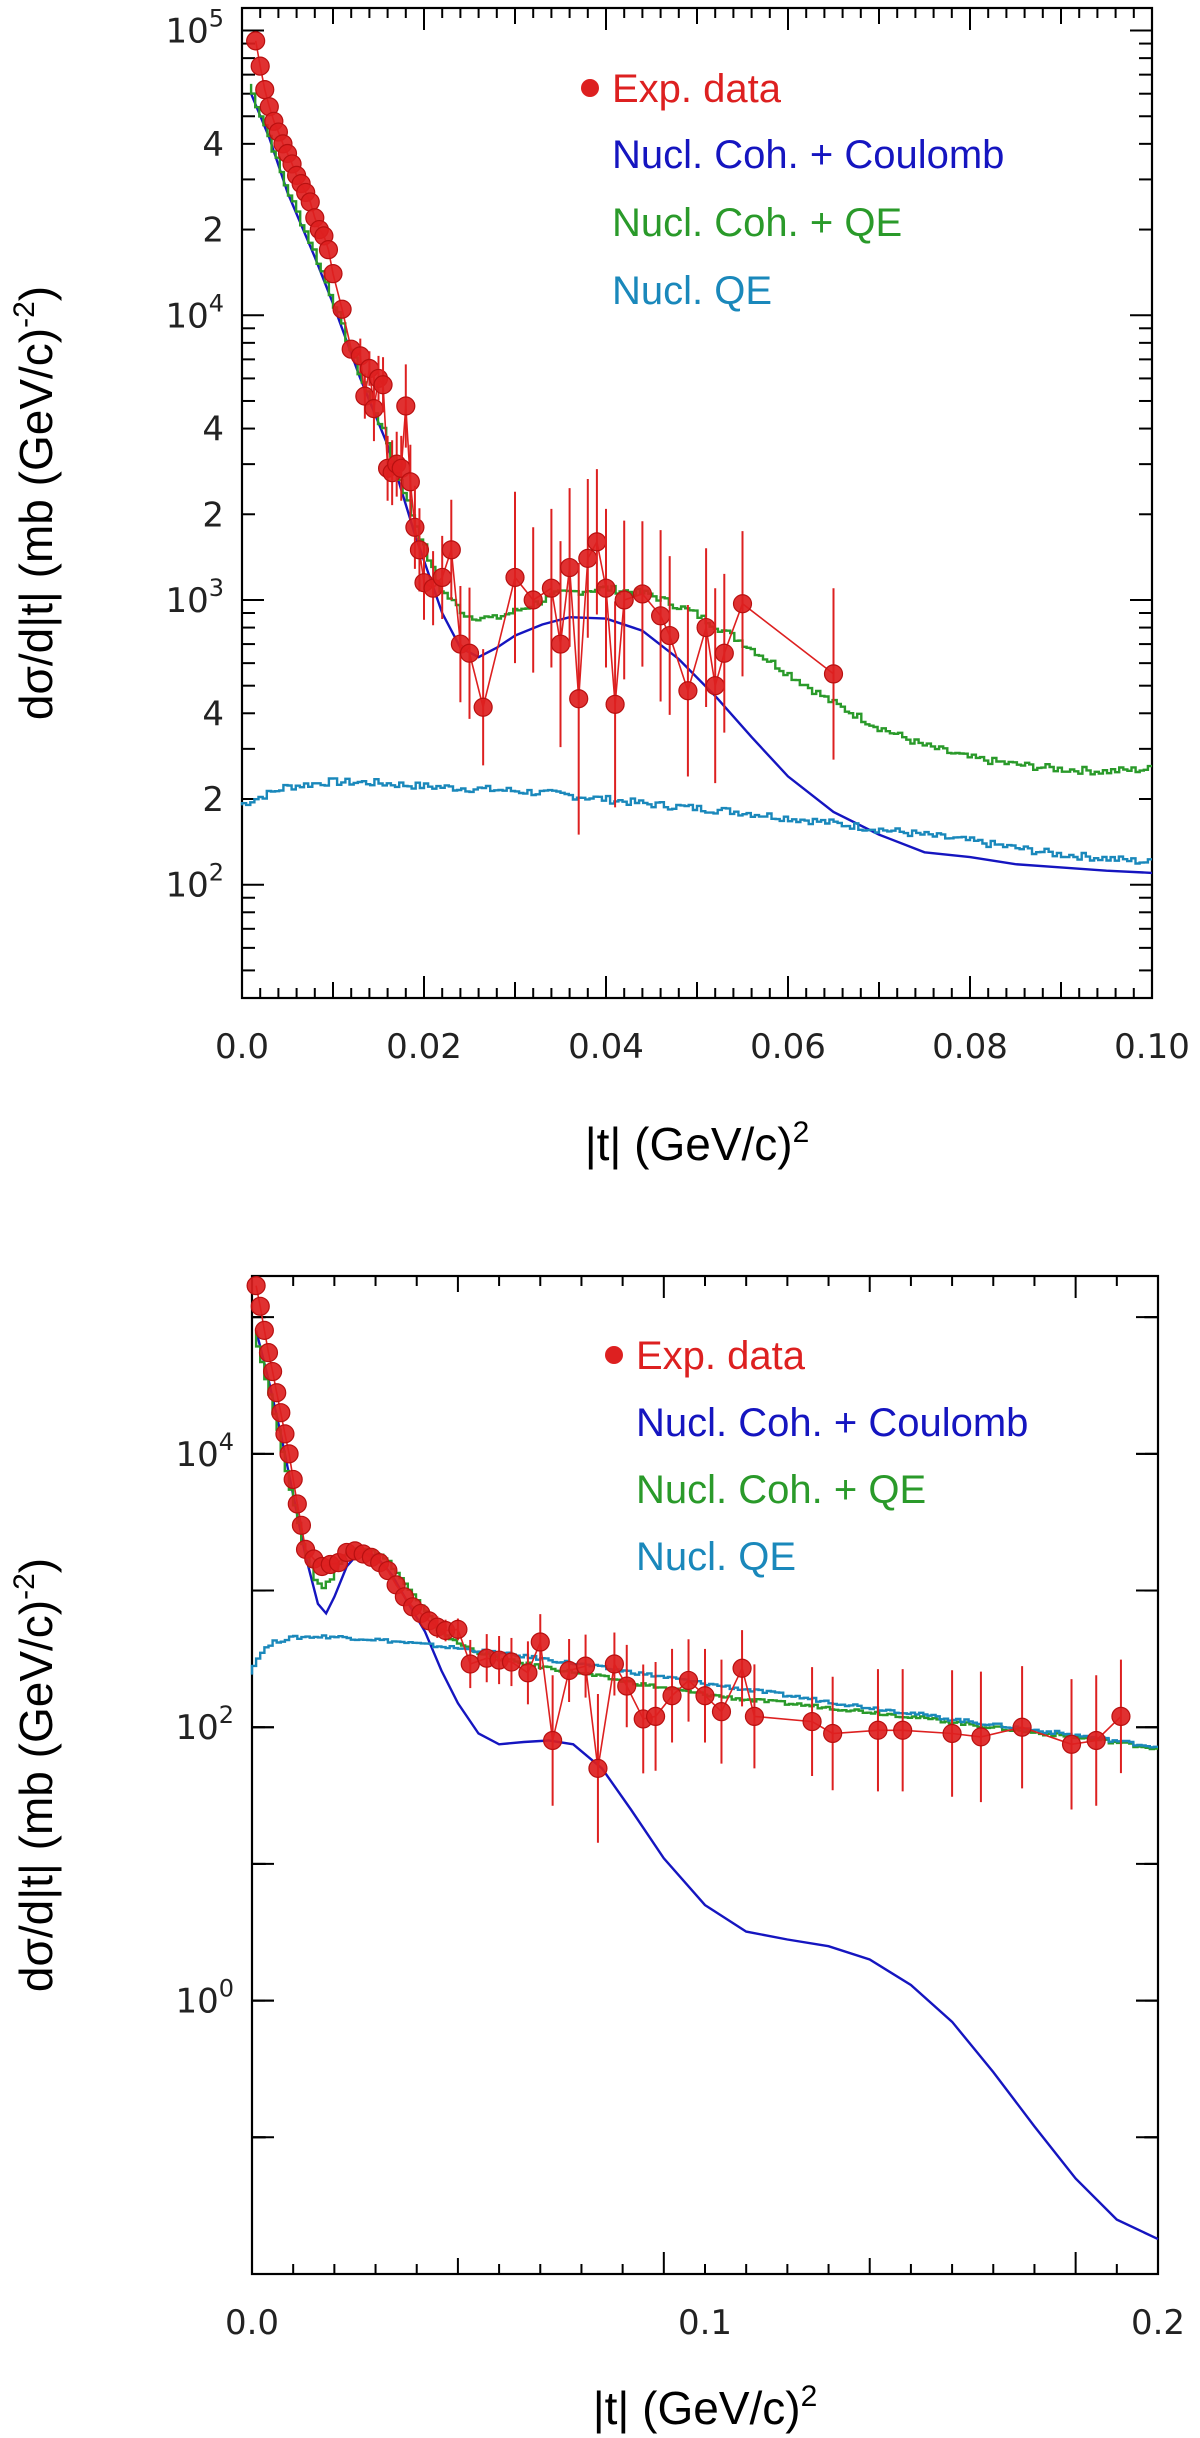  What do you see at coordinates (832, 1423) in the screenshot?
I see `legend-coh-coulomb-label: Nucl. Coh. + Coulomb` at bounding box center [832, 1423].